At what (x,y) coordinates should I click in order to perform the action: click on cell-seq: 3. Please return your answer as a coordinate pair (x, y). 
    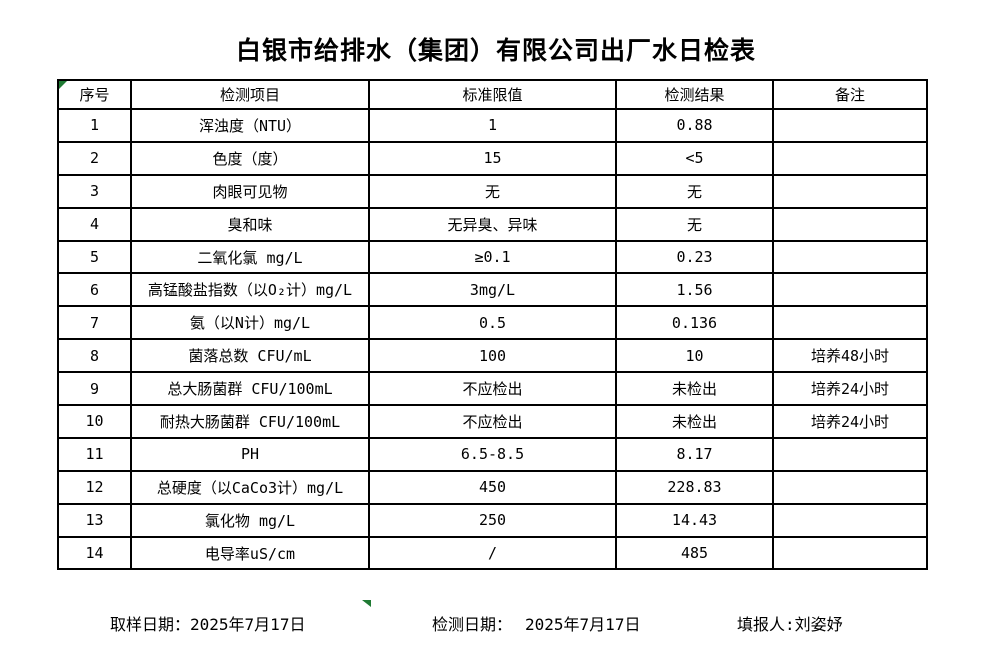
    Looking at the image, I should click on (94, 191).